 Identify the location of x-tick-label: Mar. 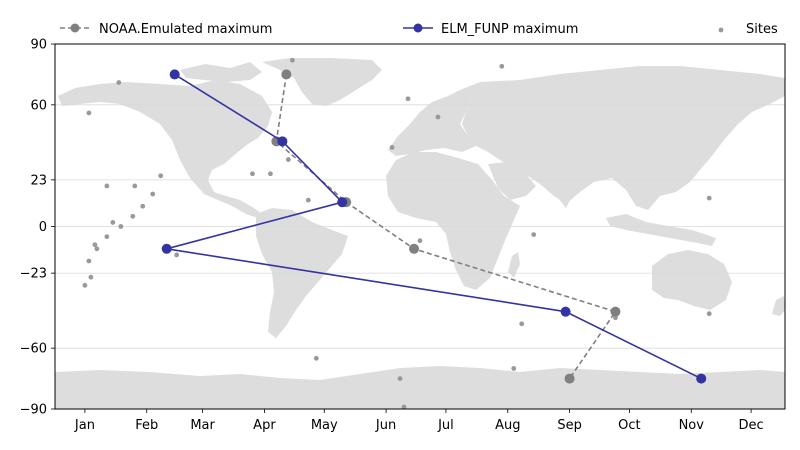
(202, 425).